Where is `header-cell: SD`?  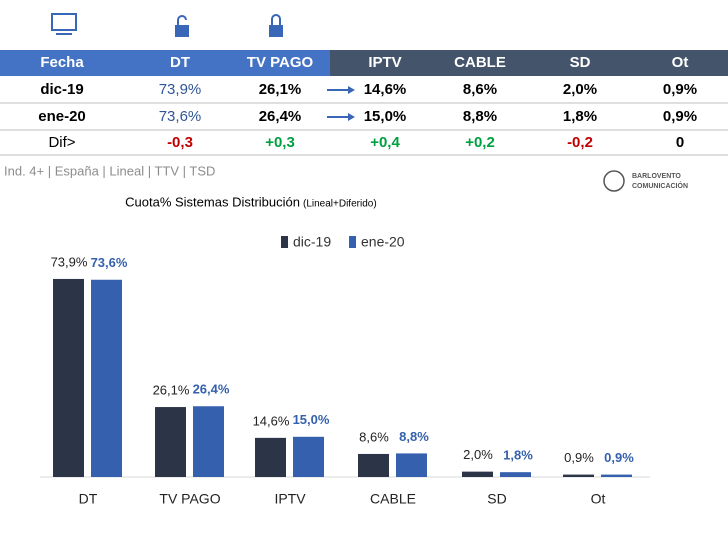 header-cell: SD is located at coordinates (580, 62).